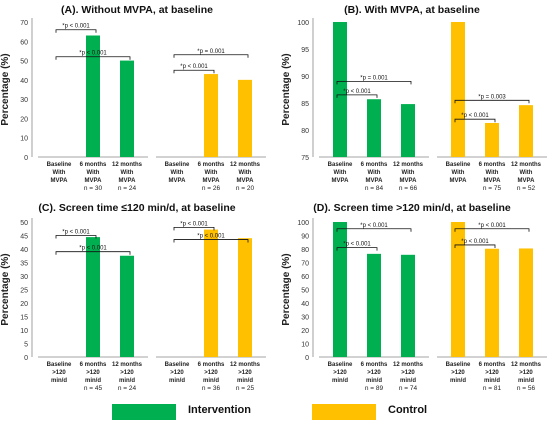 The height and width of the screenshot is (424, 550). Describe the element at coordinates (340, 173) in the screenshot. I see `category-label-1-0-0-1: With` at that location.